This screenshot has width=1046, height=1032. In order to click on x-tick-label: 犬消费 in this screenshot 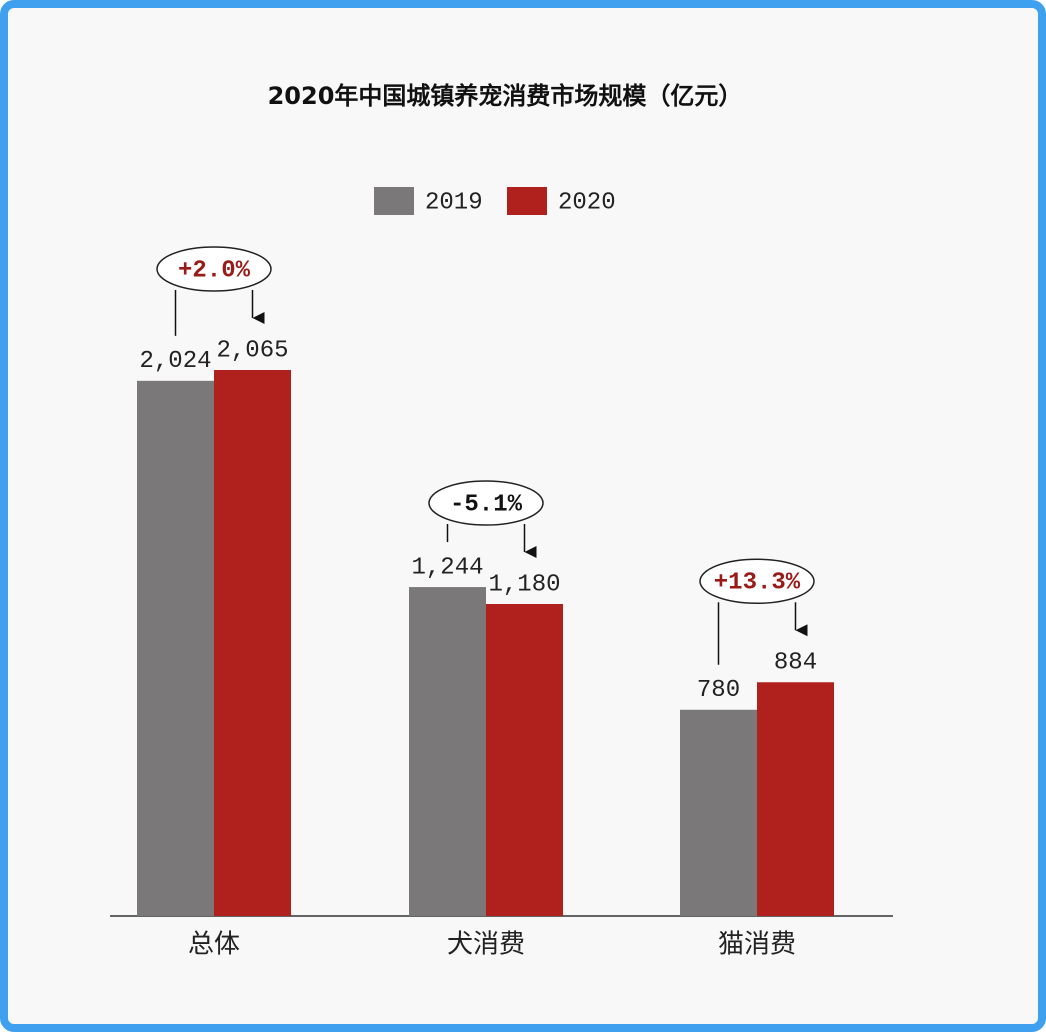, I will do `click(486, 945)`.